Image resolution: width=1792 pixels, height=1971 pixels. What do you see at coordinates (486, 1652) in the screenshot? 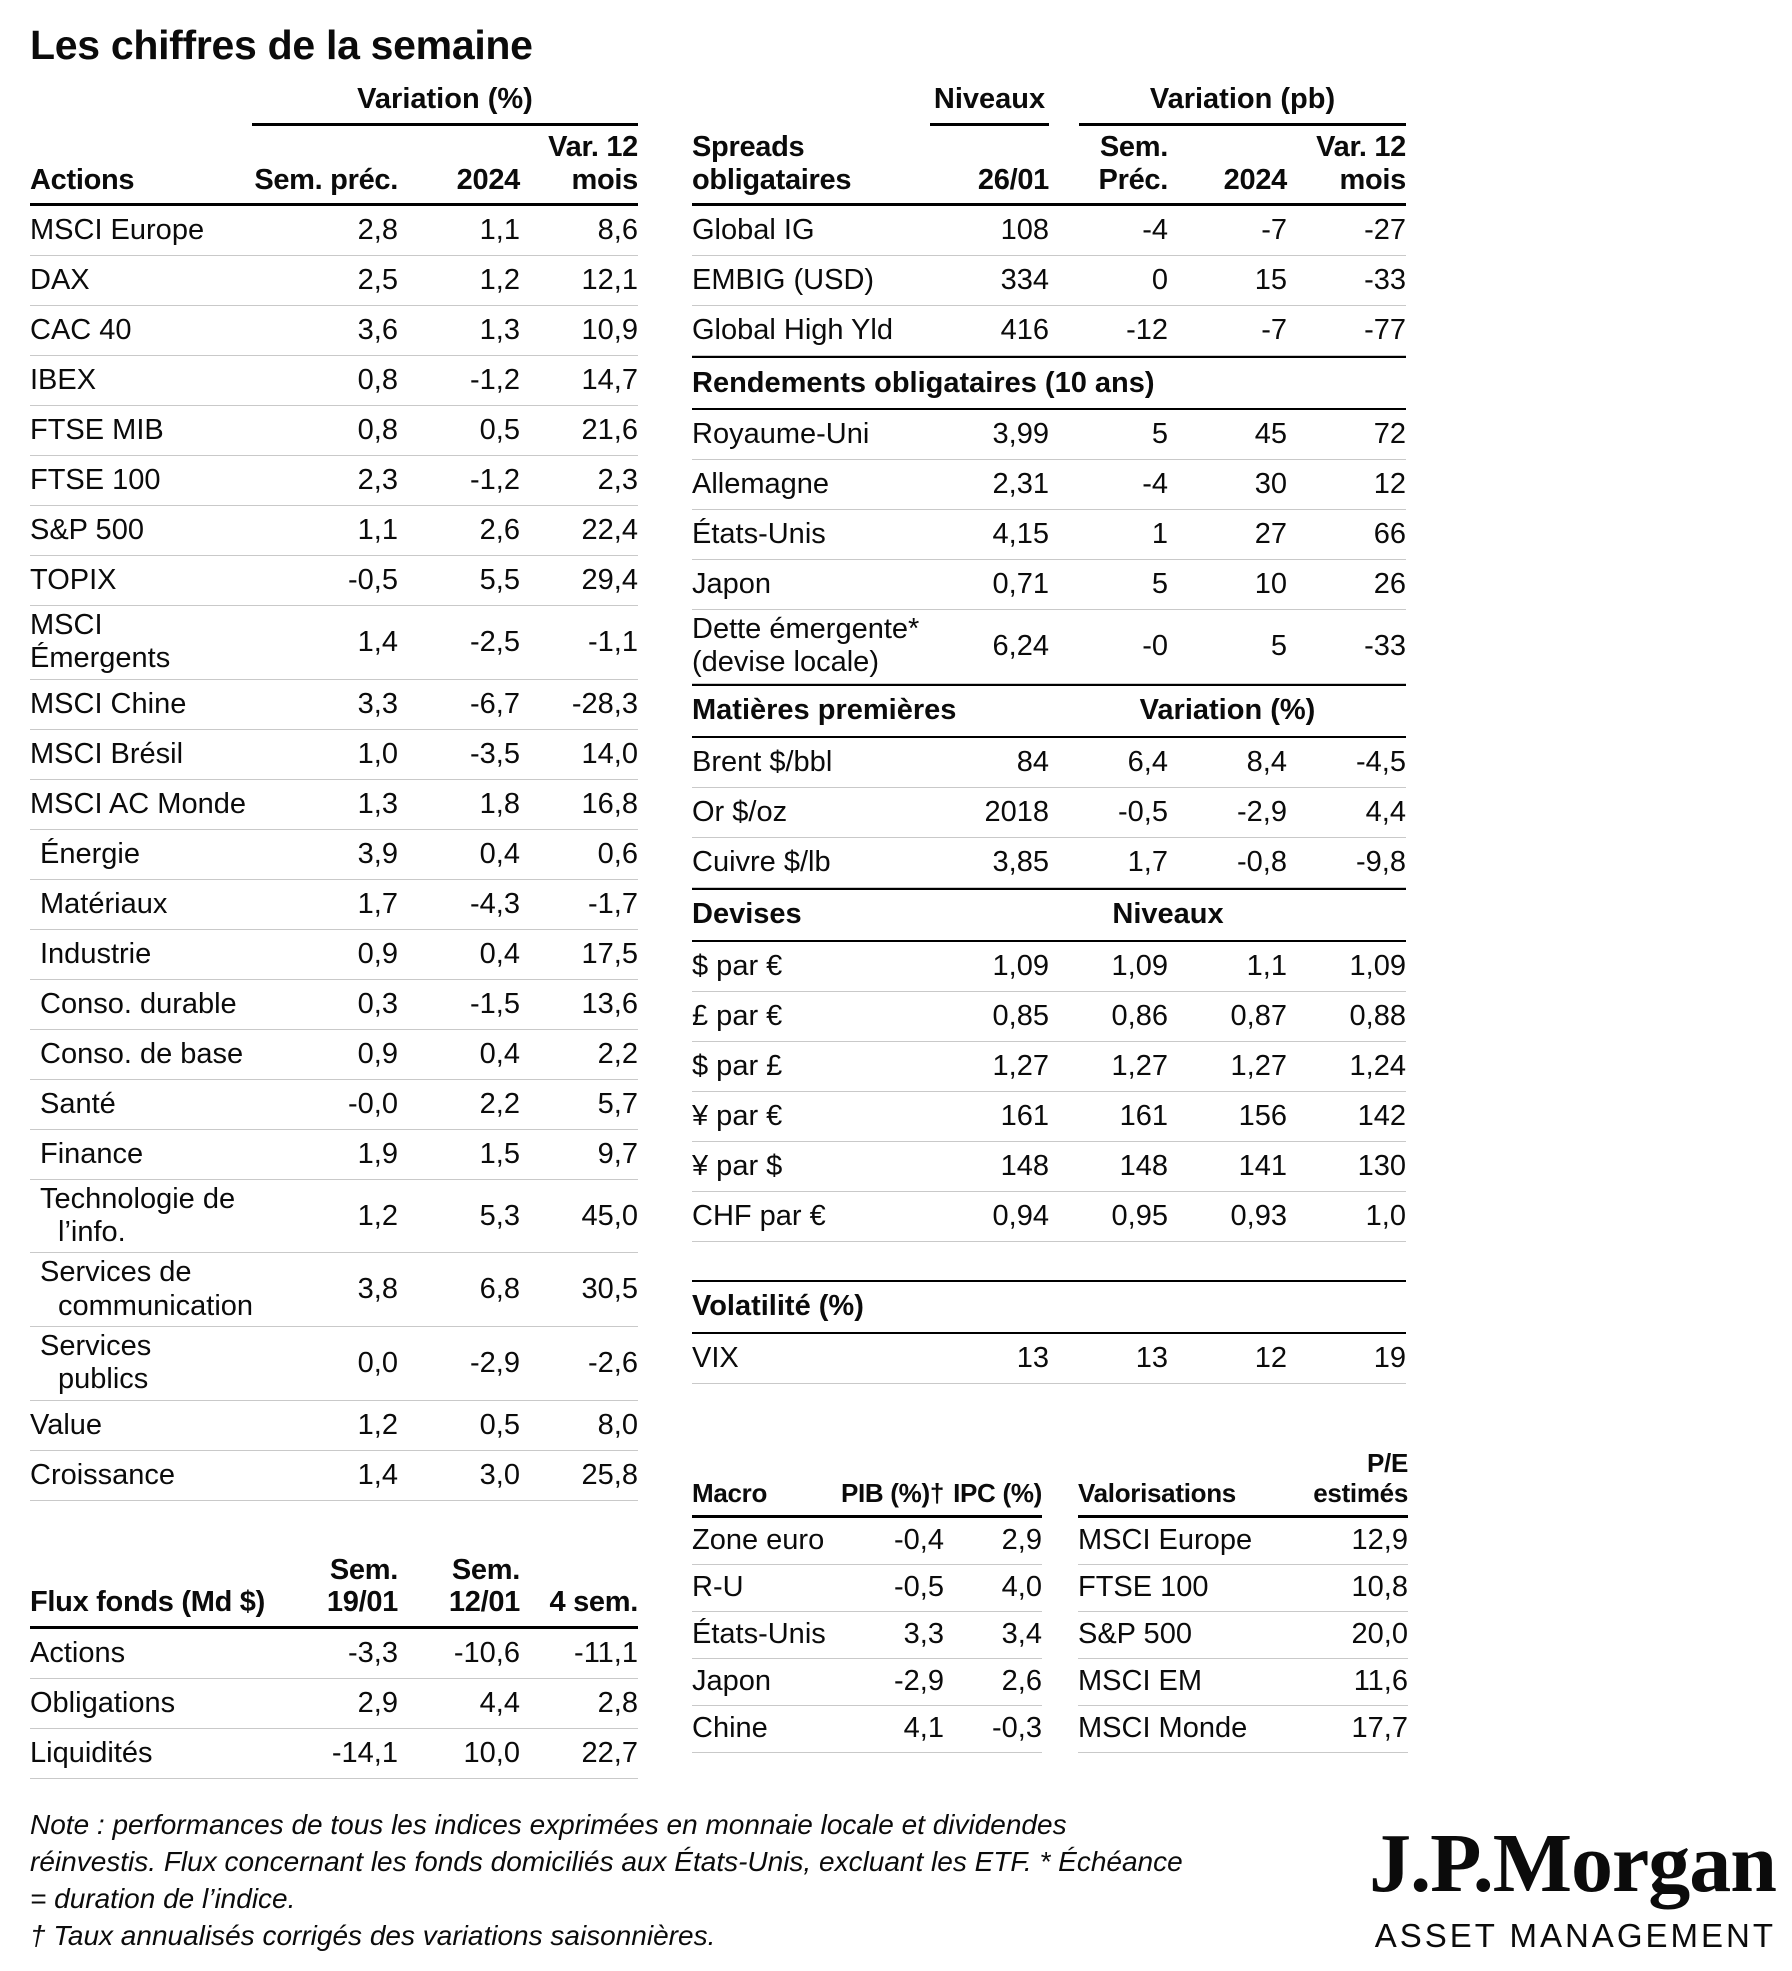
I see `cell-value: -10,6` at bounding box center [486, 1652].